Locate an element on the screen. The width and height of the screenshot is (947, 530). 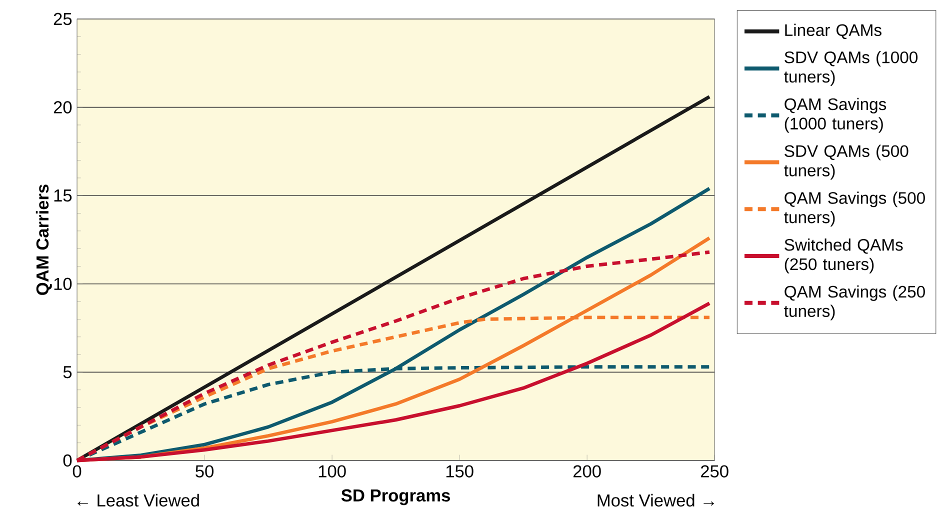
y-tick-label: 0 is located at coordinates (67, 460).